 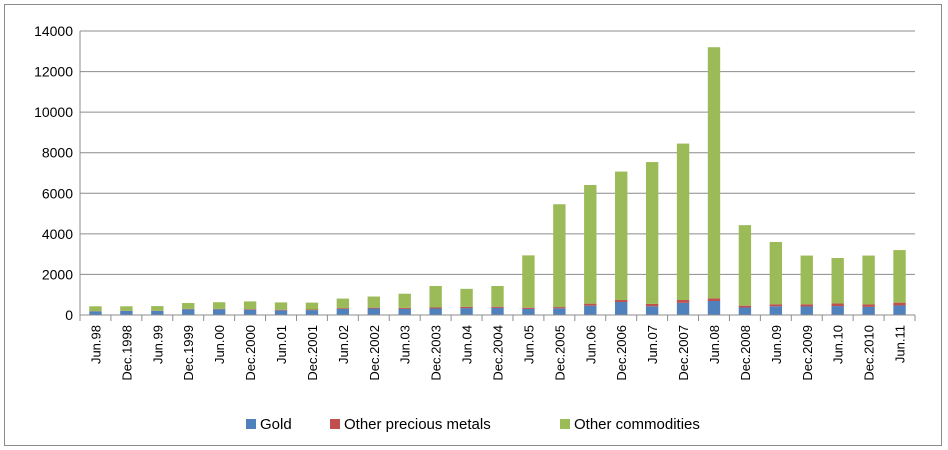 I want to click on legend-label: Other commodities, so click(x=637, y=424).